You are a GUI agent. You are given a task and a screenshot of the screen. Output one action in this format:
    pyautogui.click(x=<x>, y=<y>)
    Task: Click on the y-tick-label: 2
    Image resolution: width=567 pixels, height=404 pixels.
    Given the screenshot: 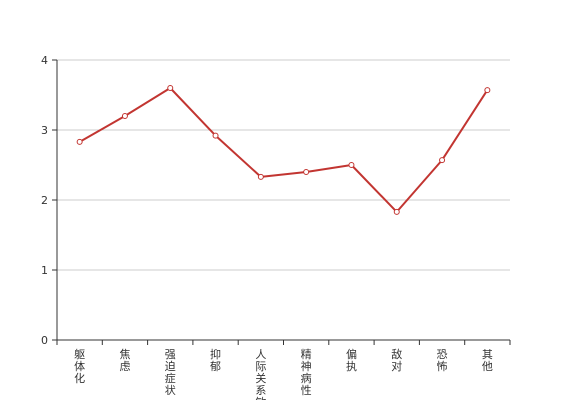 What is the action you would take?
    pyautogui.click(x=44, y=200)
    